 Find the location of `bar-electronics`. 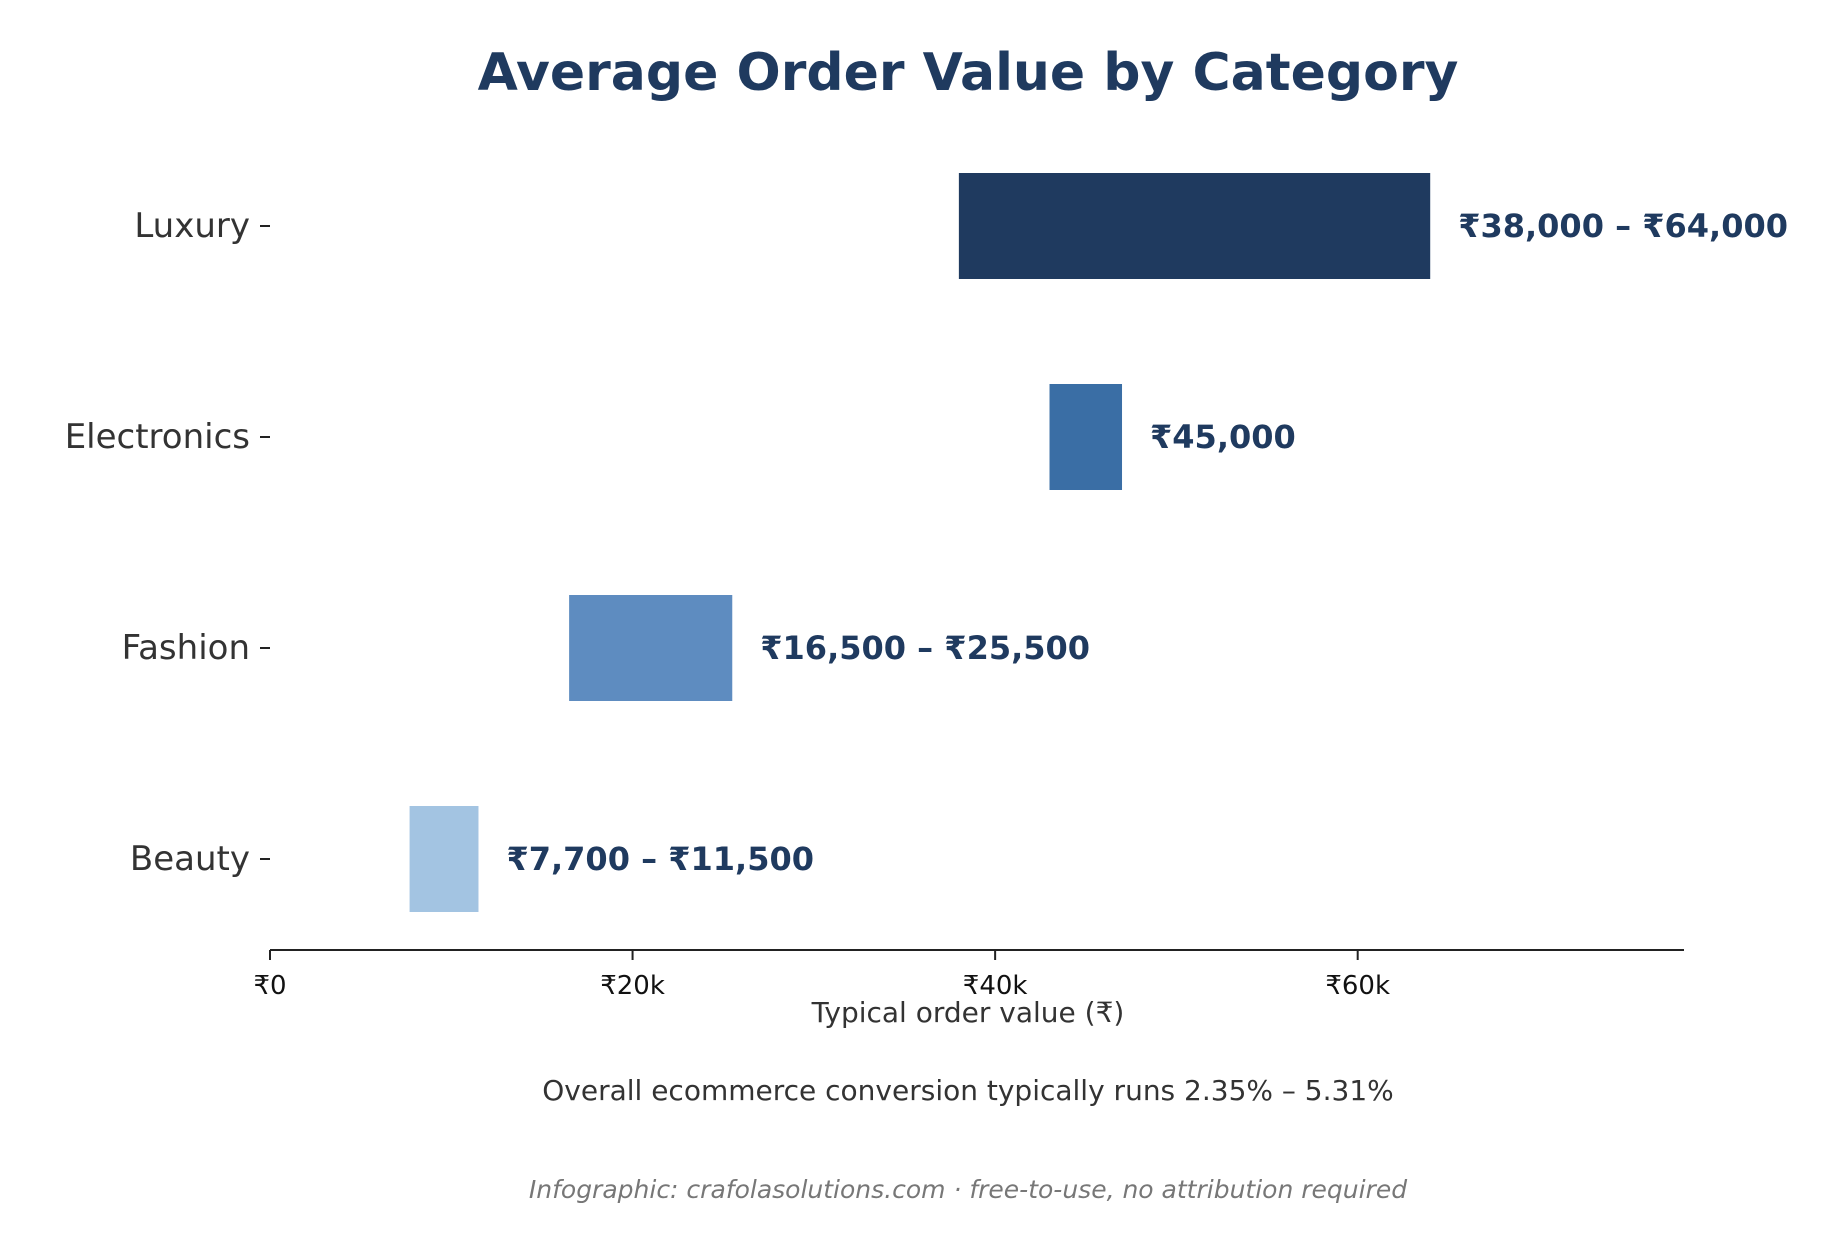

bar-electronics is located at coordinates (1086, 437).